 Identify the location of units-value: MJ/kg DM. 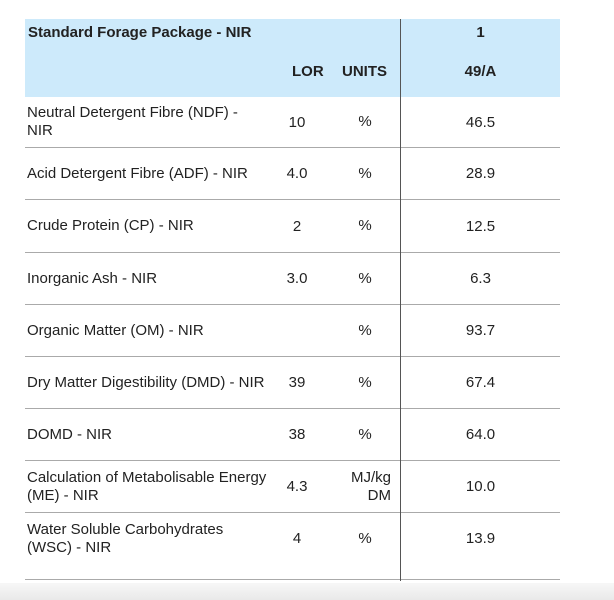
(370, 486).